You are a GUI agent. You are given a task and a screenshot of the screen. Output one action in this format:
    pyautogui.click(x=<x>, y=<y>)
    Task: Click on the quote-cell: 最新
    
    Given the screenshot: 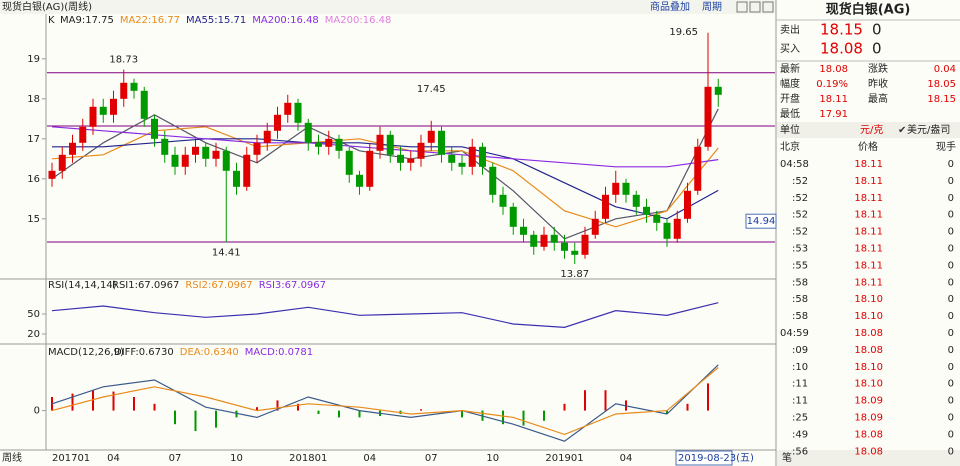 What is the action you would take?
    pyautogui.click(x=790, y=68)
    